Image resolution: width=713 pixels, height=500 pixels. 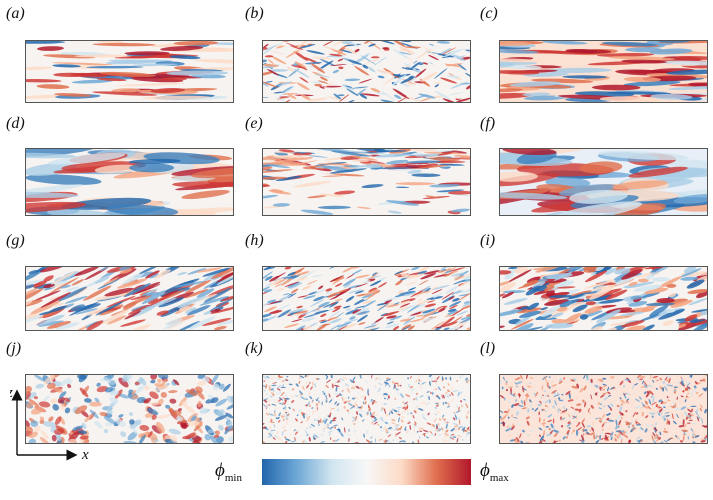 What do you see at coordinates (53, 425) in the screenshot?
I see `axes-indicator: z x` at bounding box center [53, 425].